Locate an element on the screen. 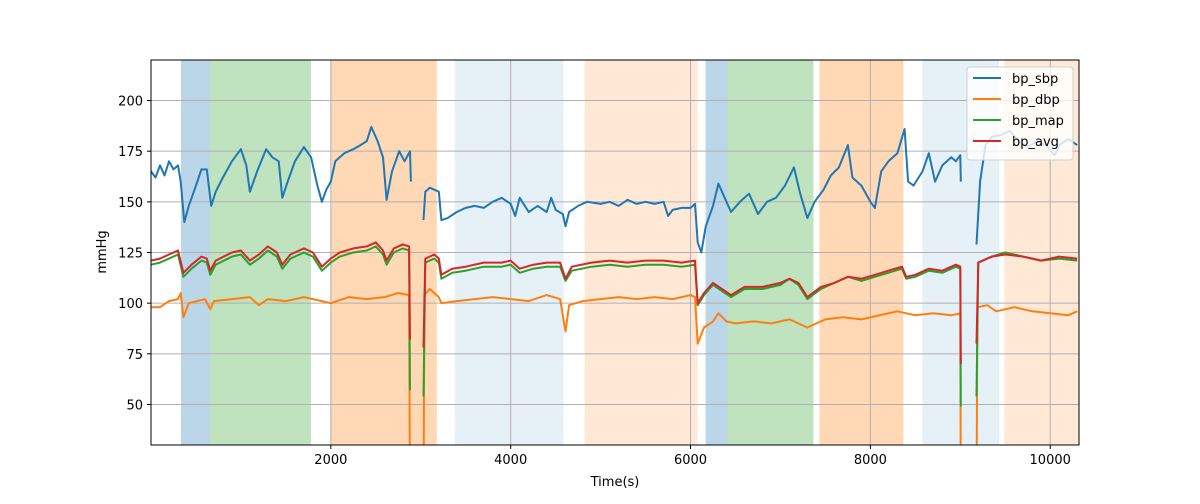 This screenshot has height=504, width=1200. x-tick-label: 10000 is located at coordinates (1050, 460).